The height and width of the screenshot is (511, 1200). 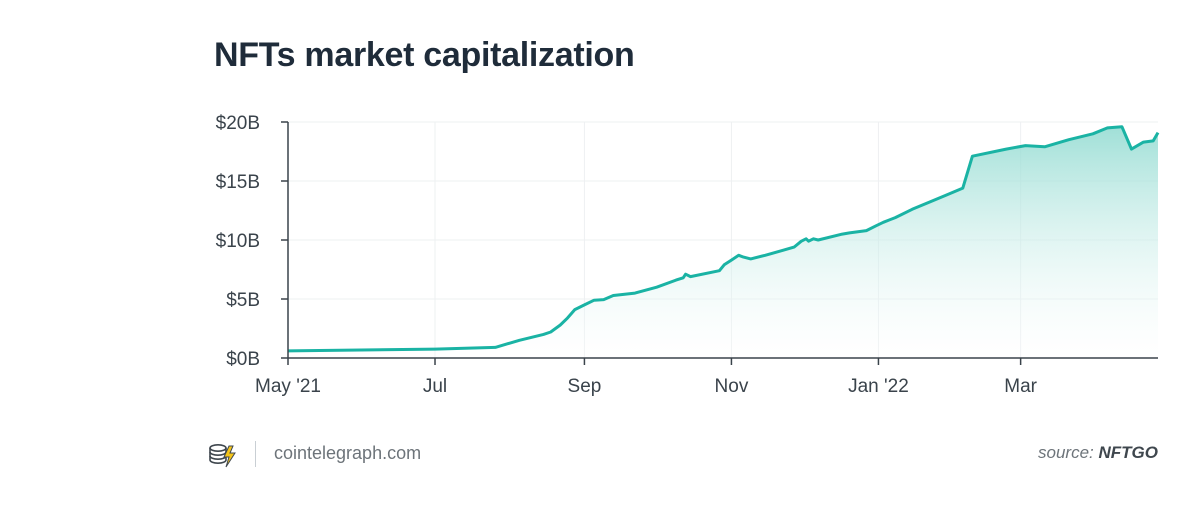 What do you see at coordinates (222, 456) in the screenshot?
I see `coin-stack-lightning-icon` at bounding box center [222, 456].